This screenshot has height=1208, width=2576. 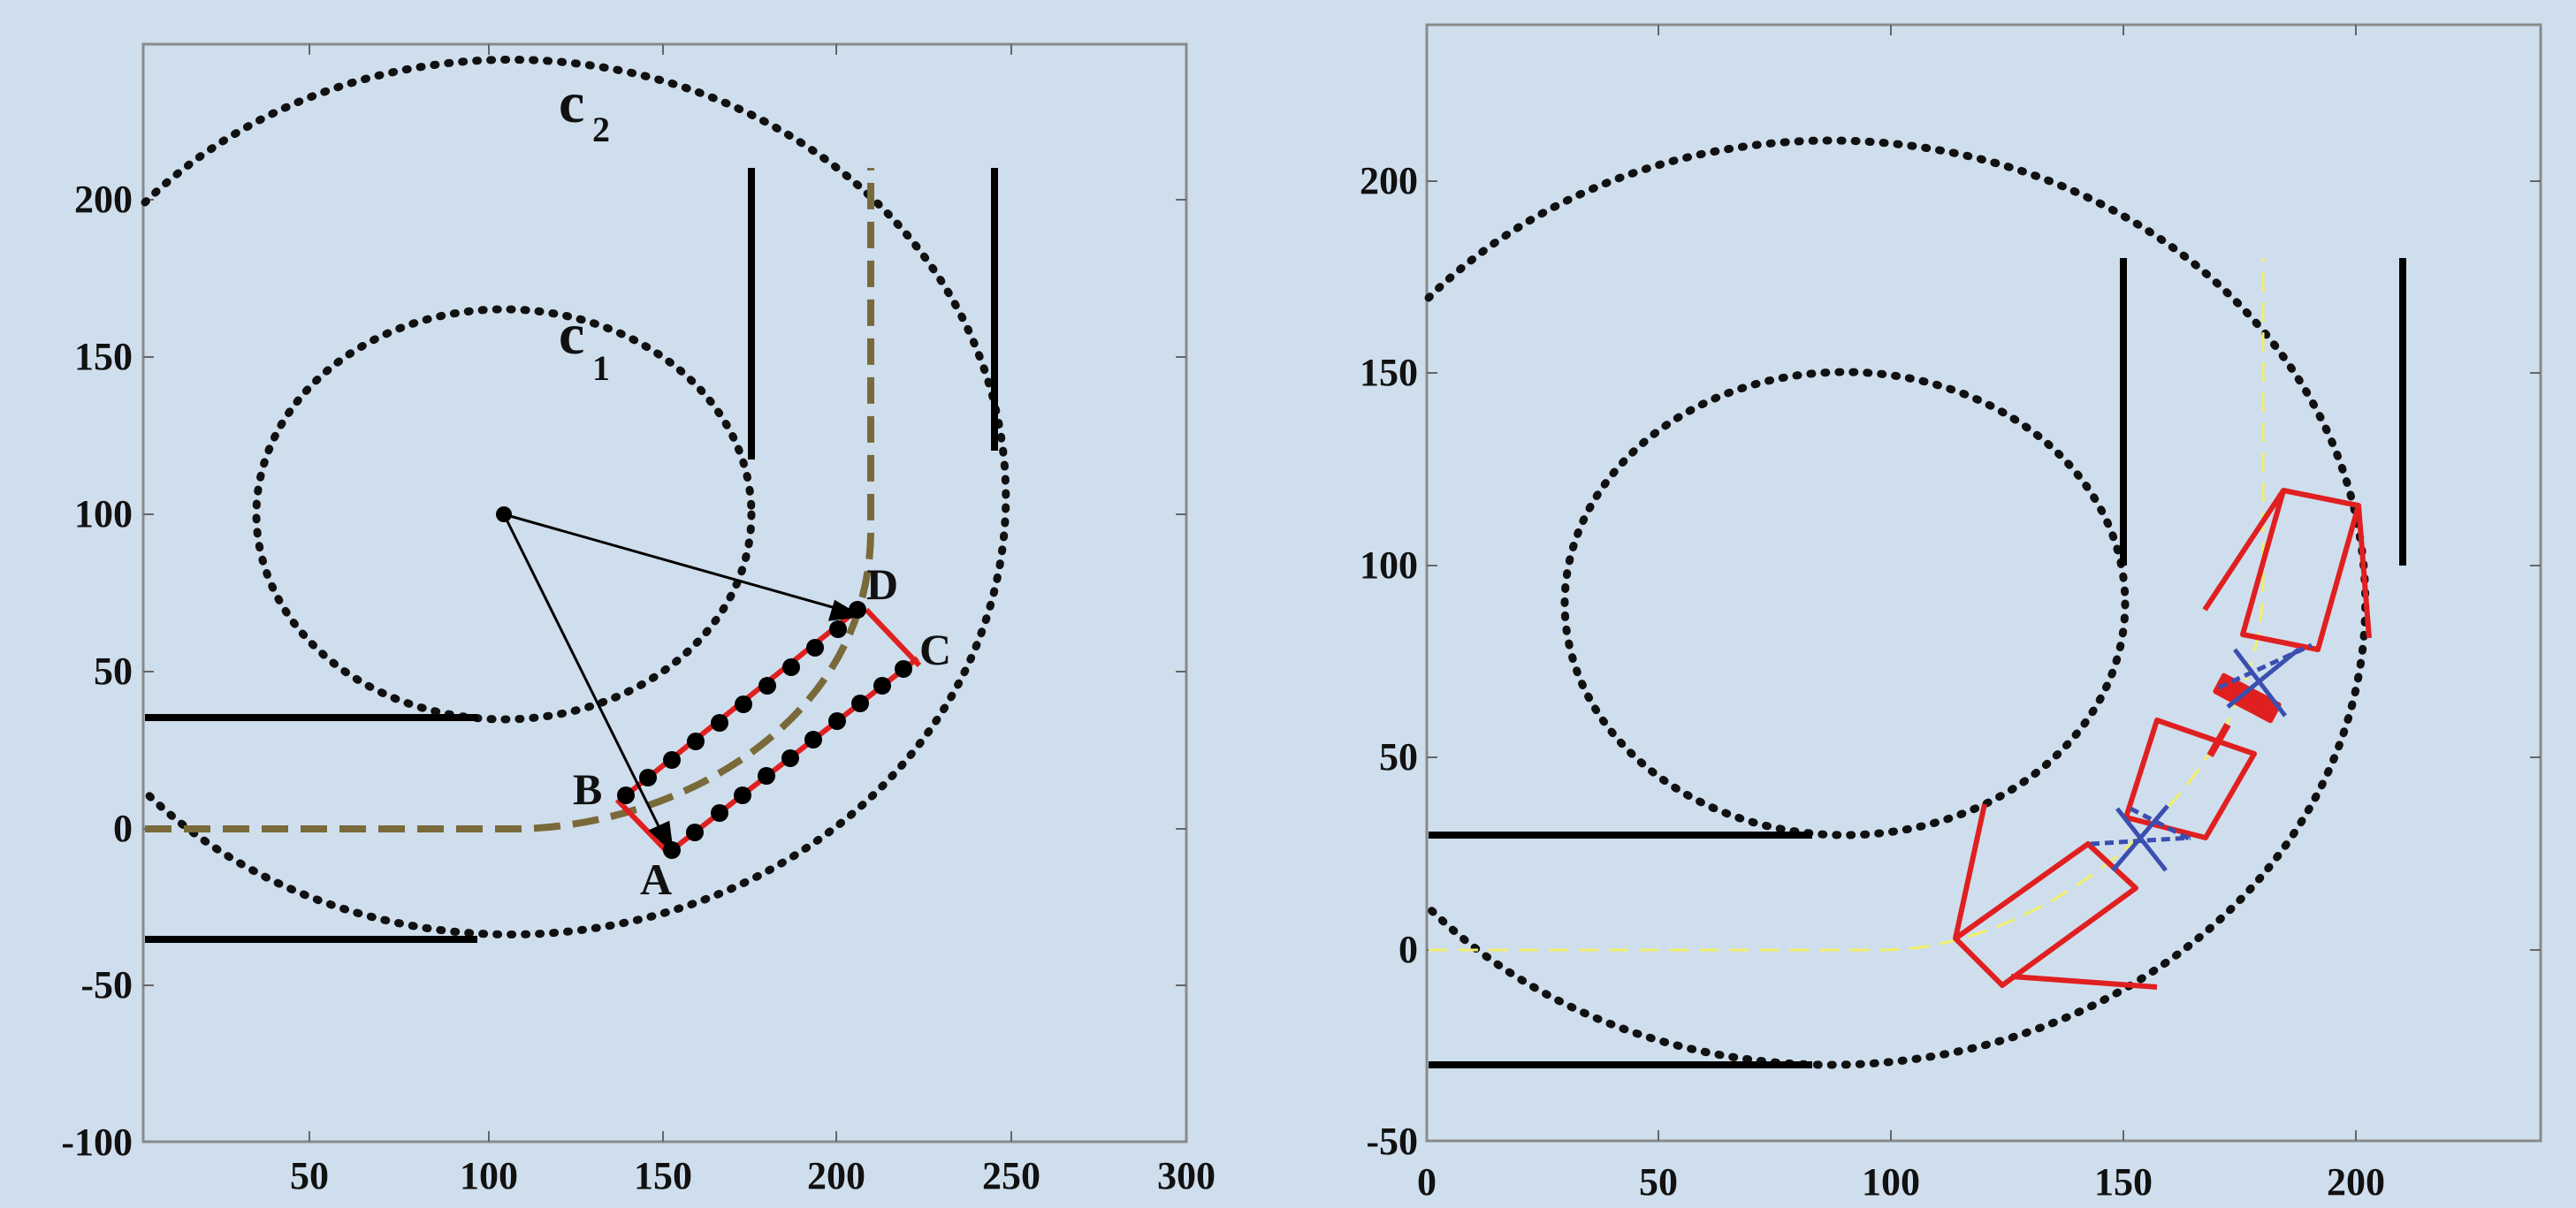 I want to click on left-y-tick-label: 0, so click(x=123, y=829).